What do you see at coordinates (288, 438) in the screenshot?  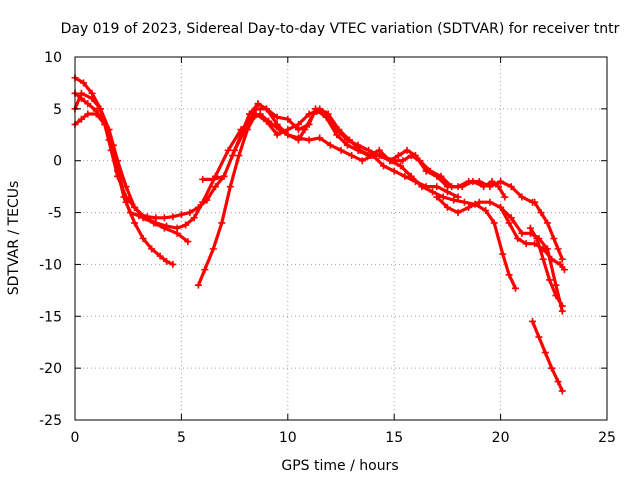 I see `x-tick-label: 10` at bounding box center [288, 438].